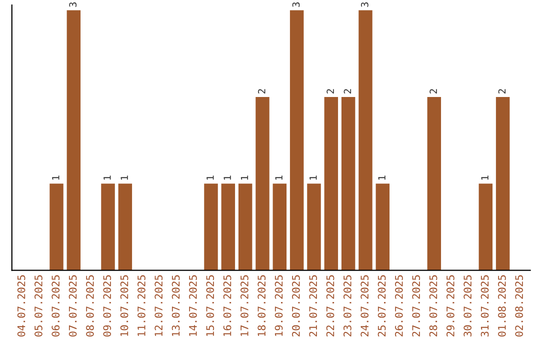  I want to click on x-tick-label: 18.07.2025, so click(262, 305).